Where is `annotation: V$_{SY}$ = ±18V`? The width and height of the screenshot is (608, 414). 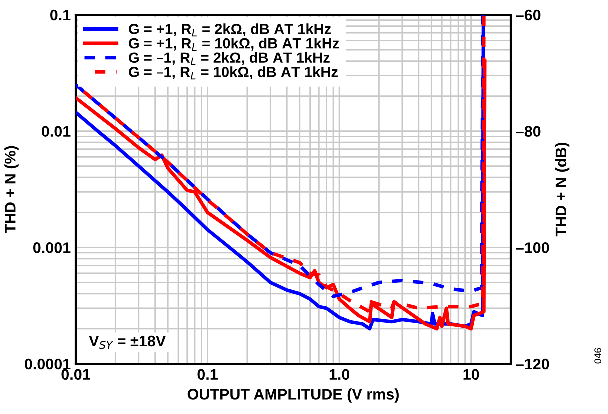 annotation: V$_{SY}$ = ±18V is located at coordinates (127, 343).